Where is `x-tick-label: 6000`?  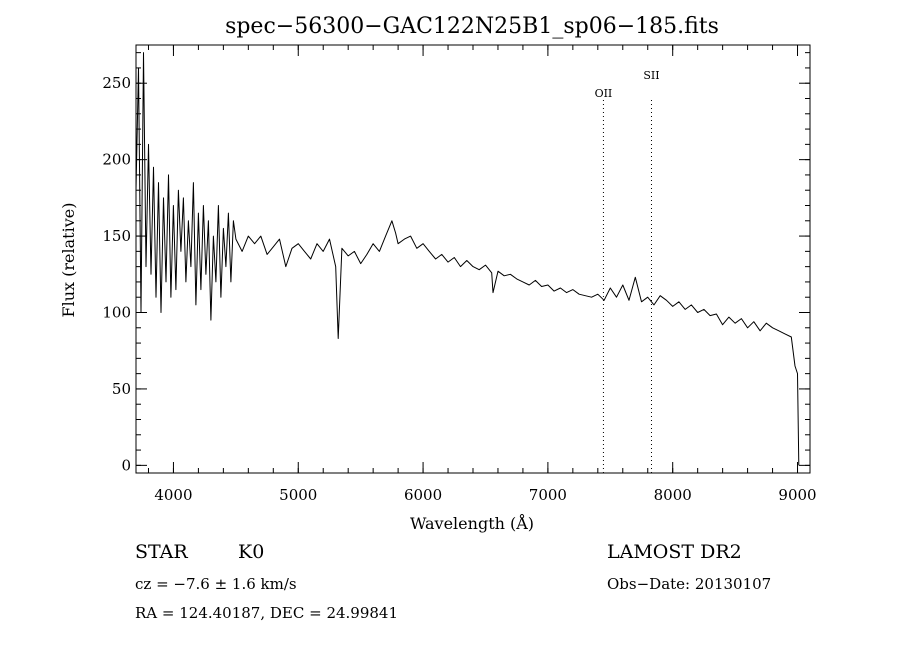 x-tick-label: 6000 is located at coordinates (423, 495).